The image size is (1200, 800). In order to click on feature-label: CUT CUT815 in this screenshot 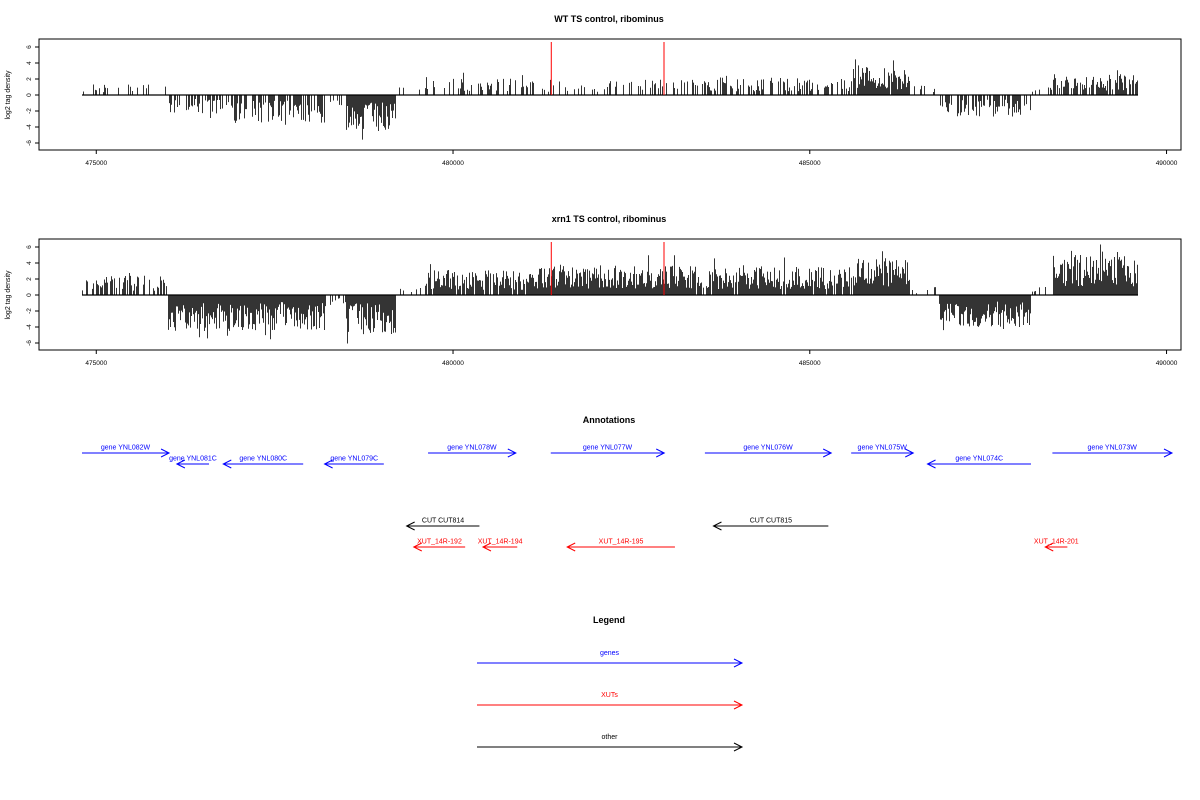, I will do `click(771, 521)`.